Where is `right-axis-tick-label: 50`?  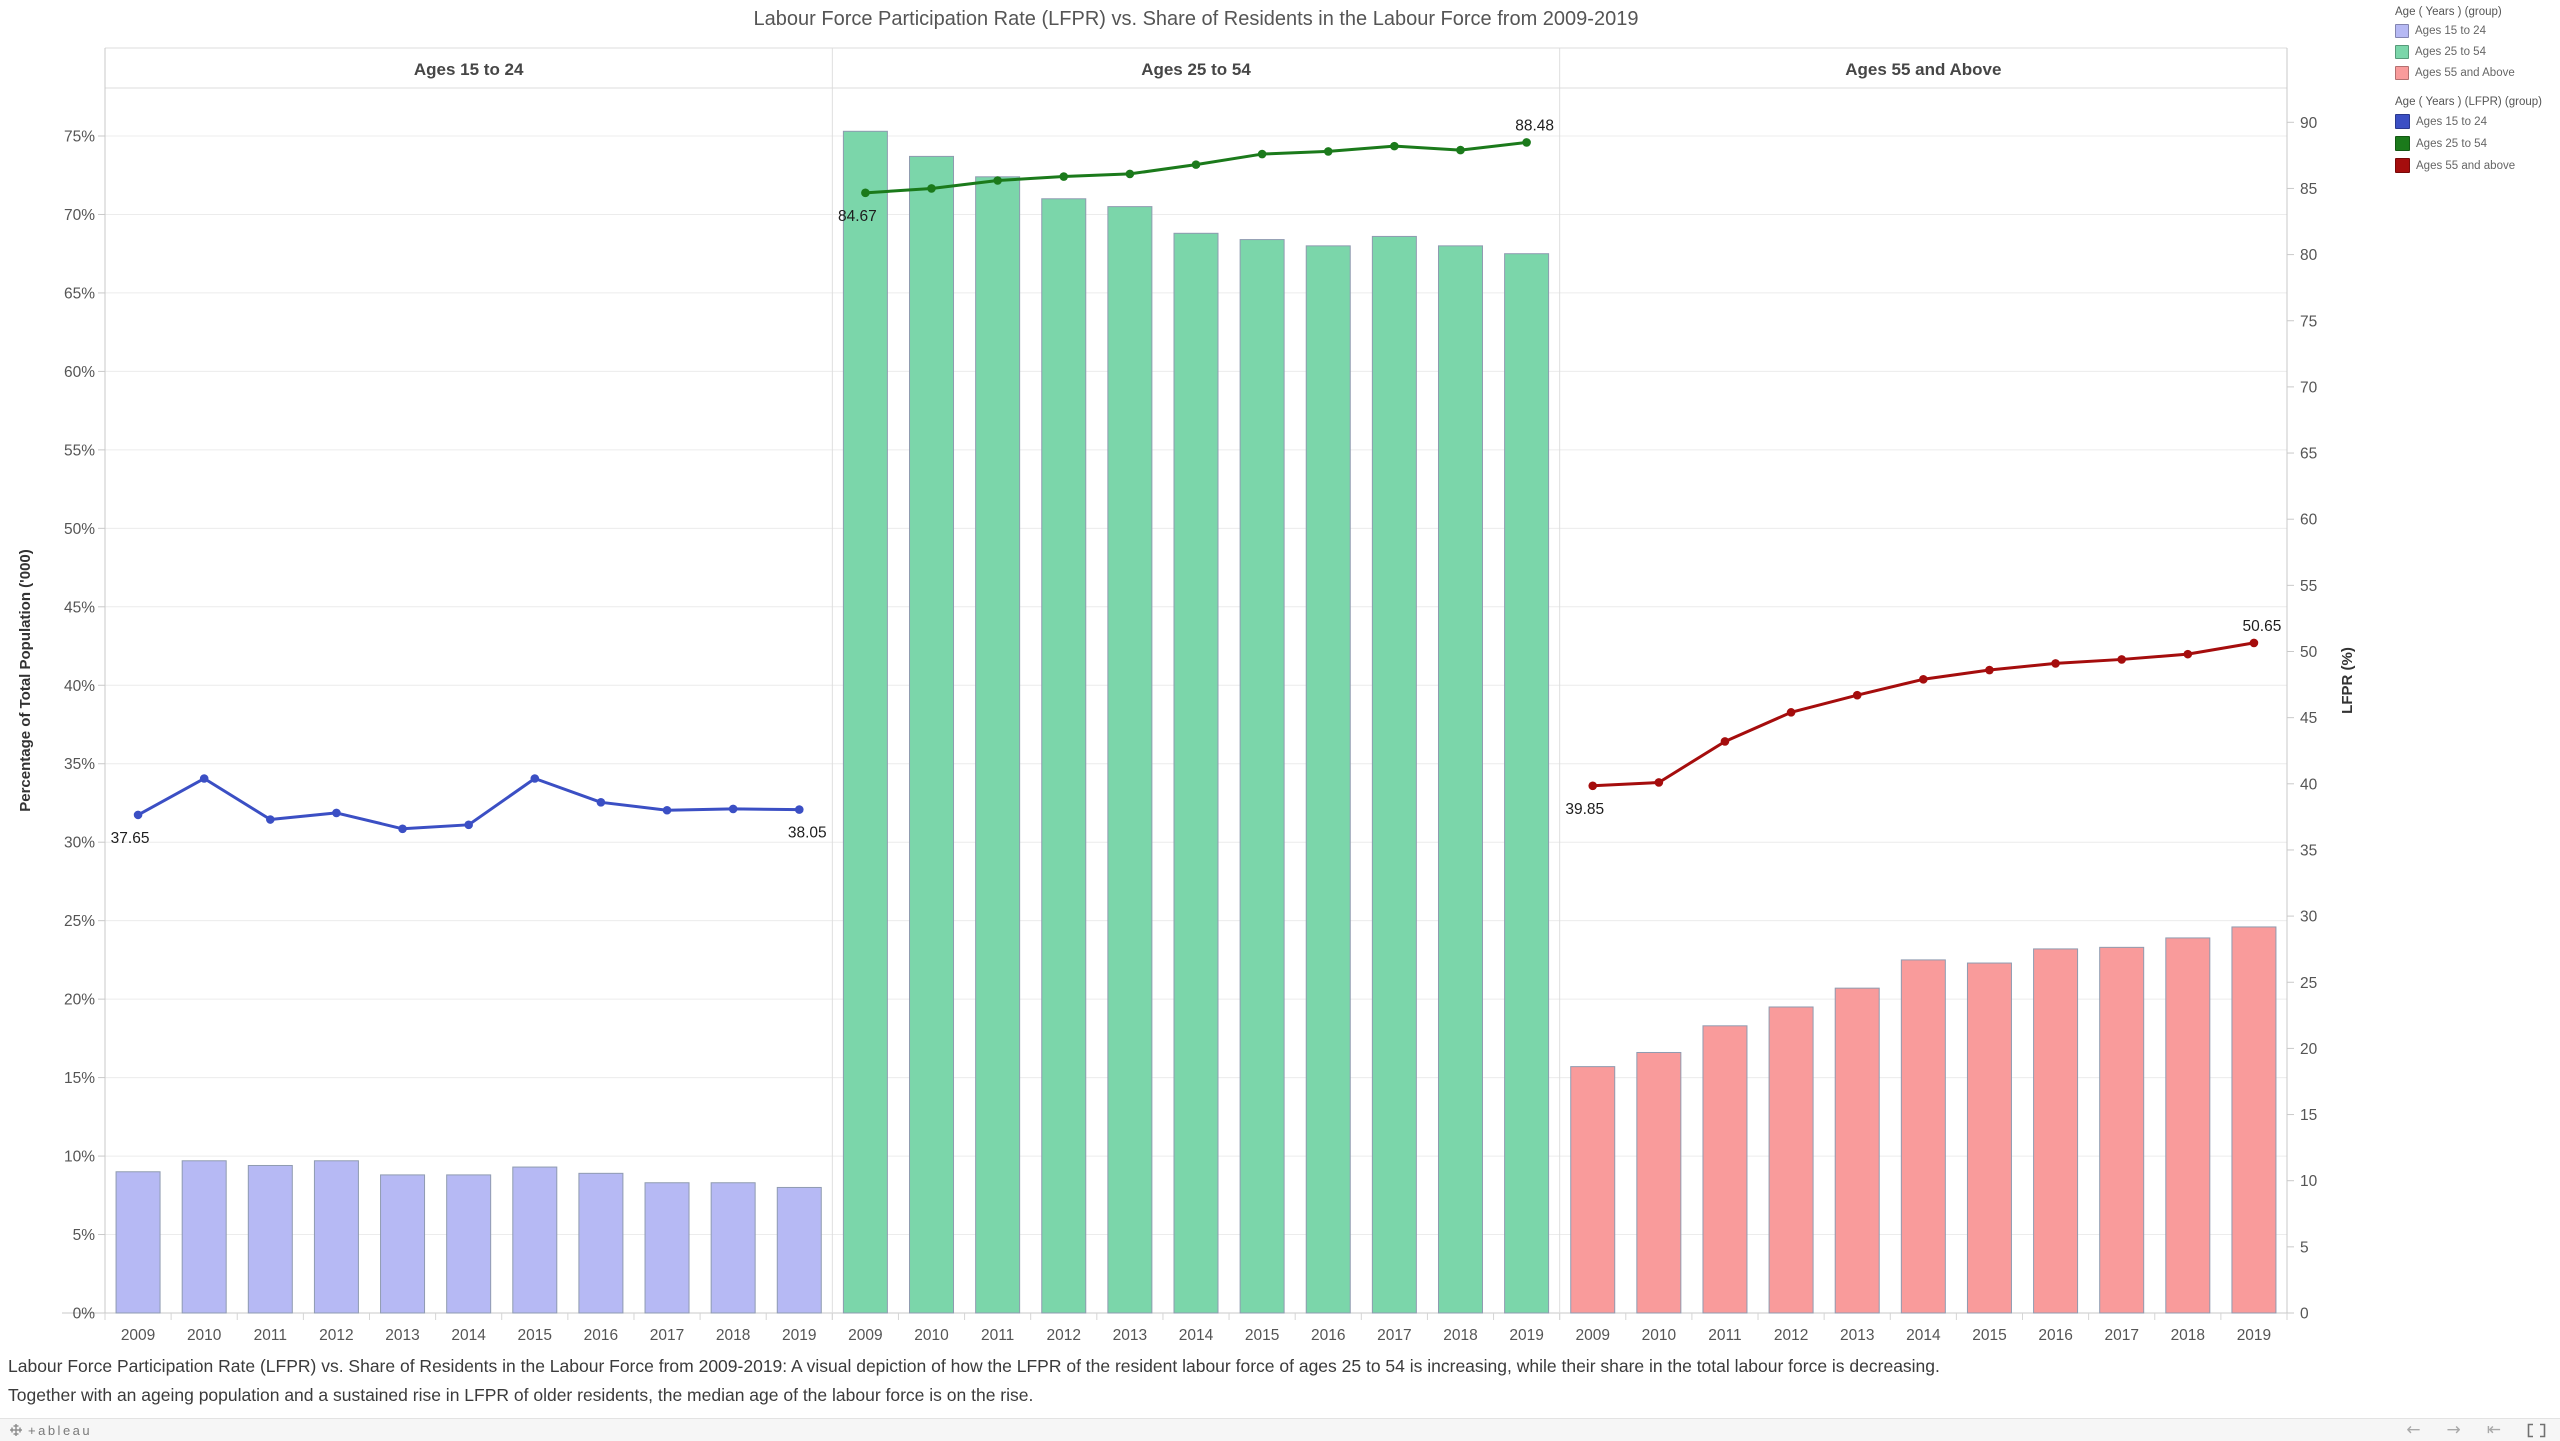 right-axis-tick-label: 50 is located at coordinates (2309, 652).